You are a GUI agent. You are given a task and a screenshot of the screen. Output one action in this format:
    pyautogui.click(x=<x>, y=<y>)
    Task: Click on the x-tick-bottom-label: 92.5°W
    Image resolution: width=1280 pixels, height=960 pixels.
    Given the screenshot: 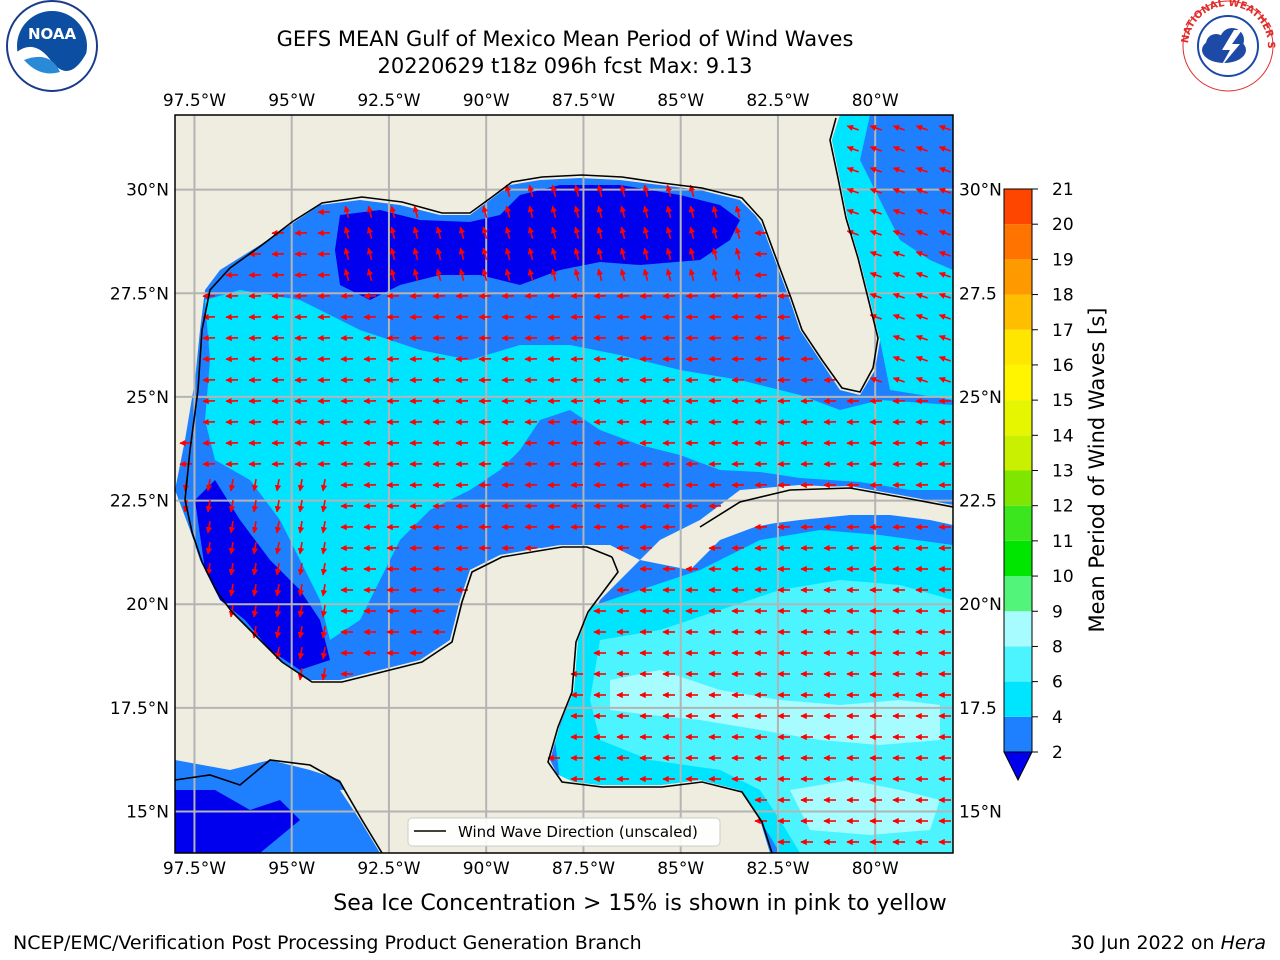 What is the action you would take?
    pyautogui.click(x=388, y=869)
    